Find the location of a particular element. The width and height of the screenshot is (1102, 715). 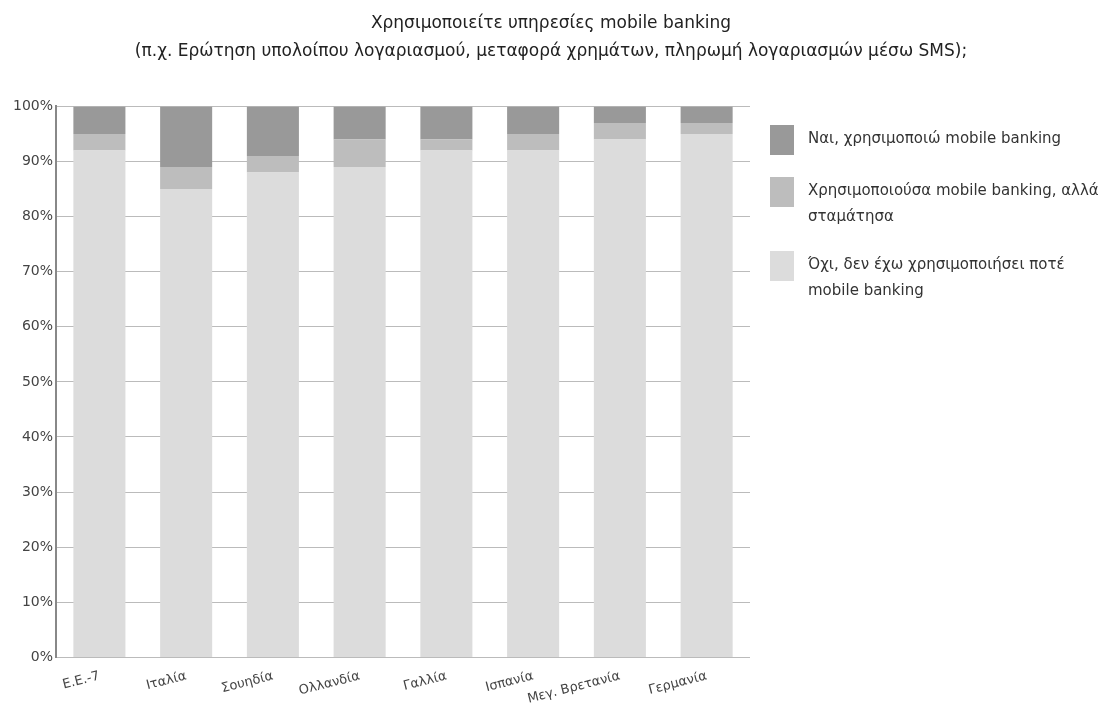

y-tick-label: 50% is located at coordinates (37, 380).